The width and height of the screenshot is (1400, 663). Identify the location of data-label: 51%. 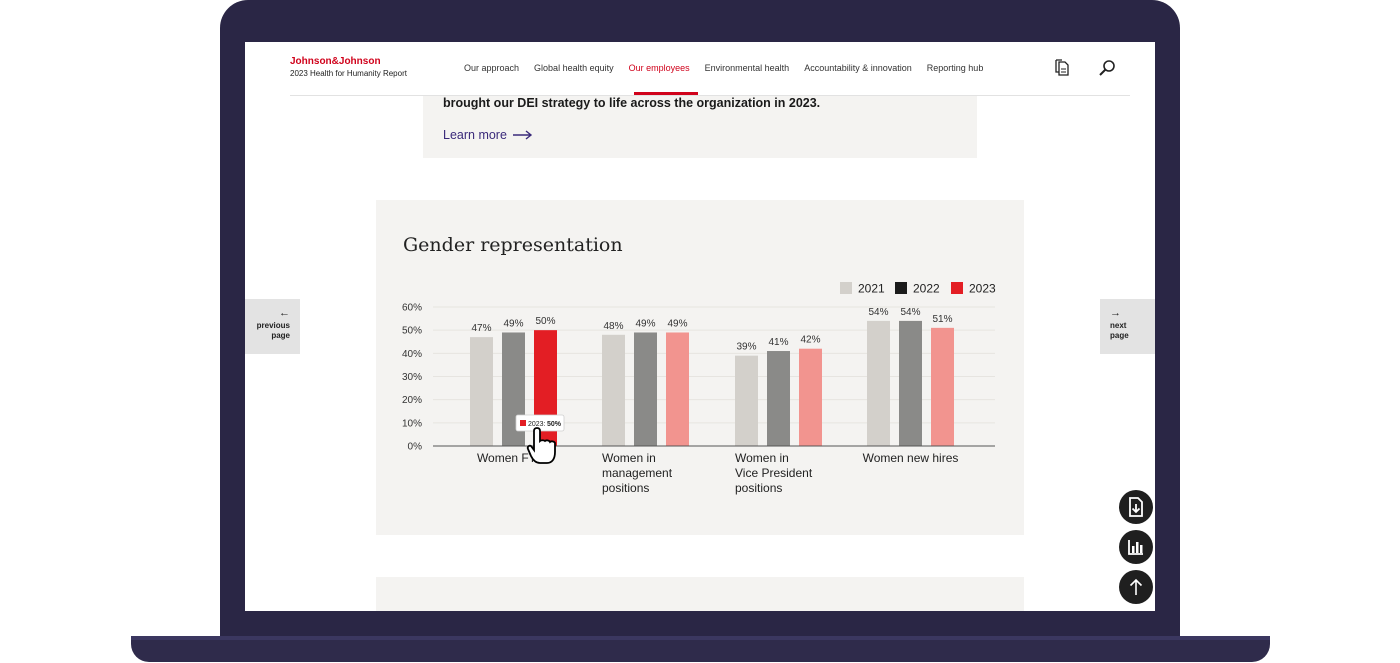
(942, 319).